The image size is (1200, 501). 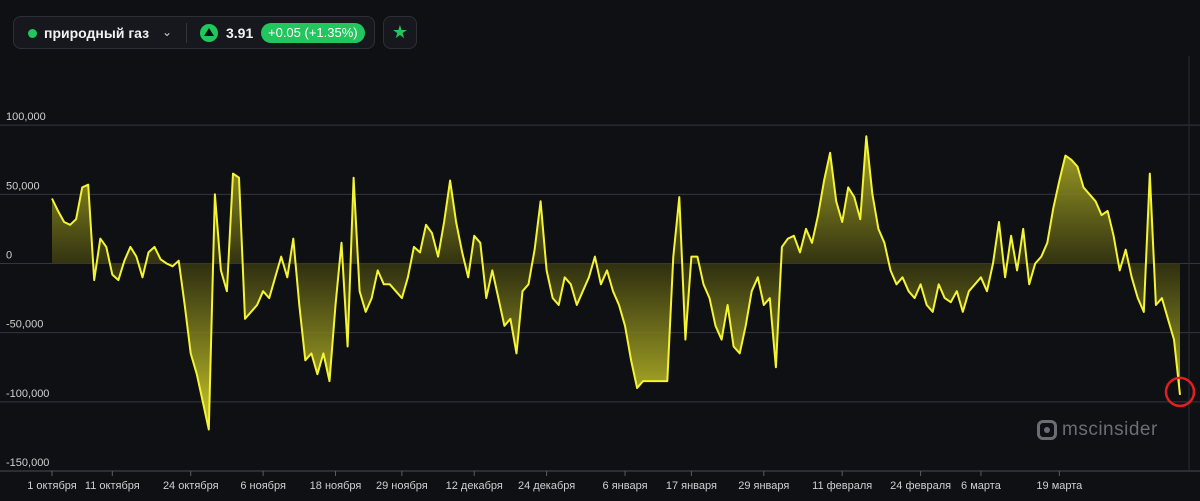 What do you see at coordinates (240, 33) in the screenshot?
I see `price-value: 3.91` at bounding box center [240, 33].